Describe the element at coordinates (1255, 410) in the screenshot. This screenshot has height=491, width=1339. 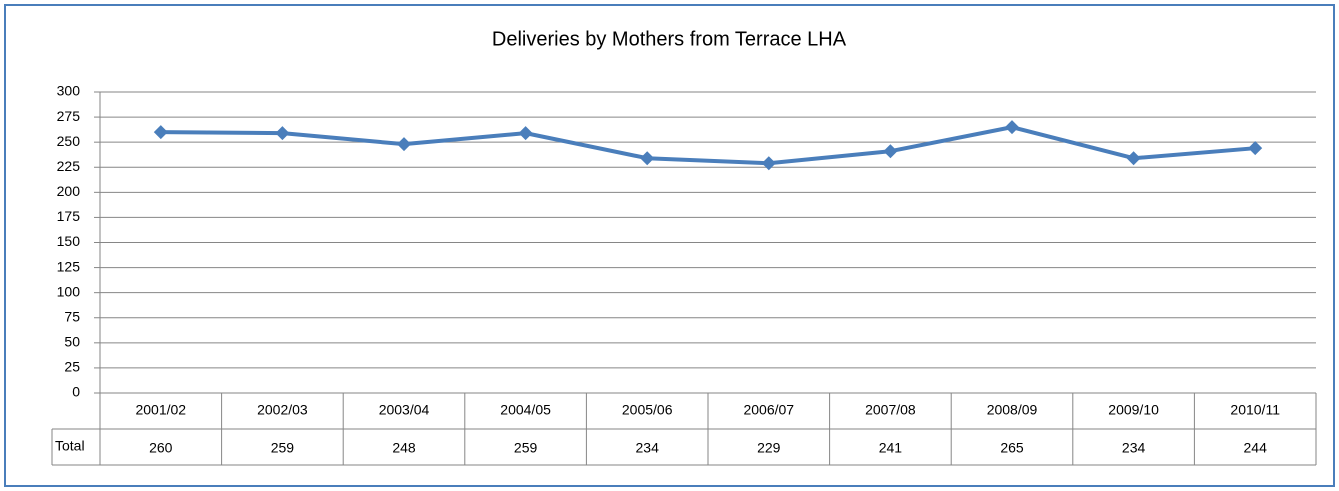
I see `x-tick-label: 2010/11` at that location.